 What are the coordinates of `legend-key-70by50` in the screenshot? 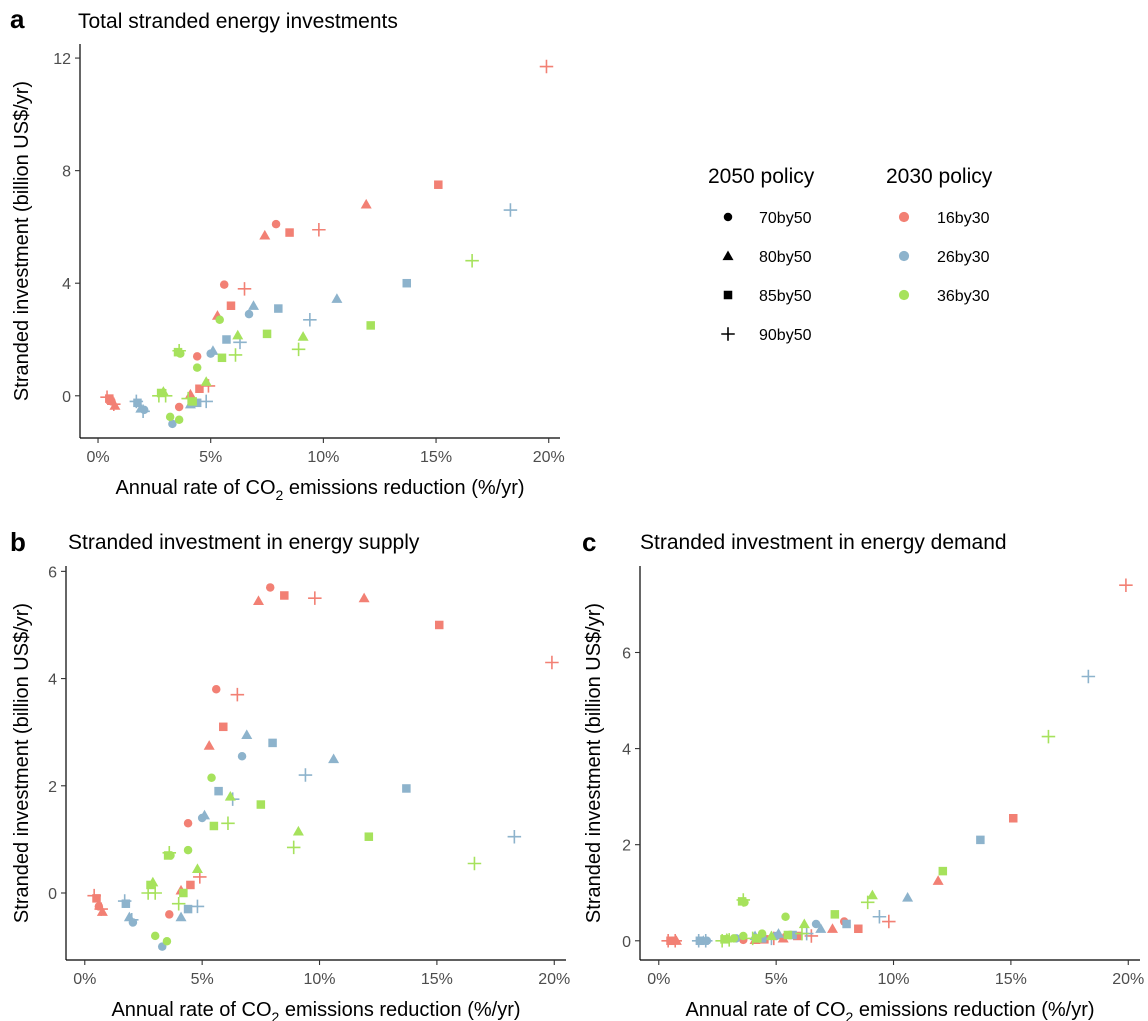 It's located at (728, 217).